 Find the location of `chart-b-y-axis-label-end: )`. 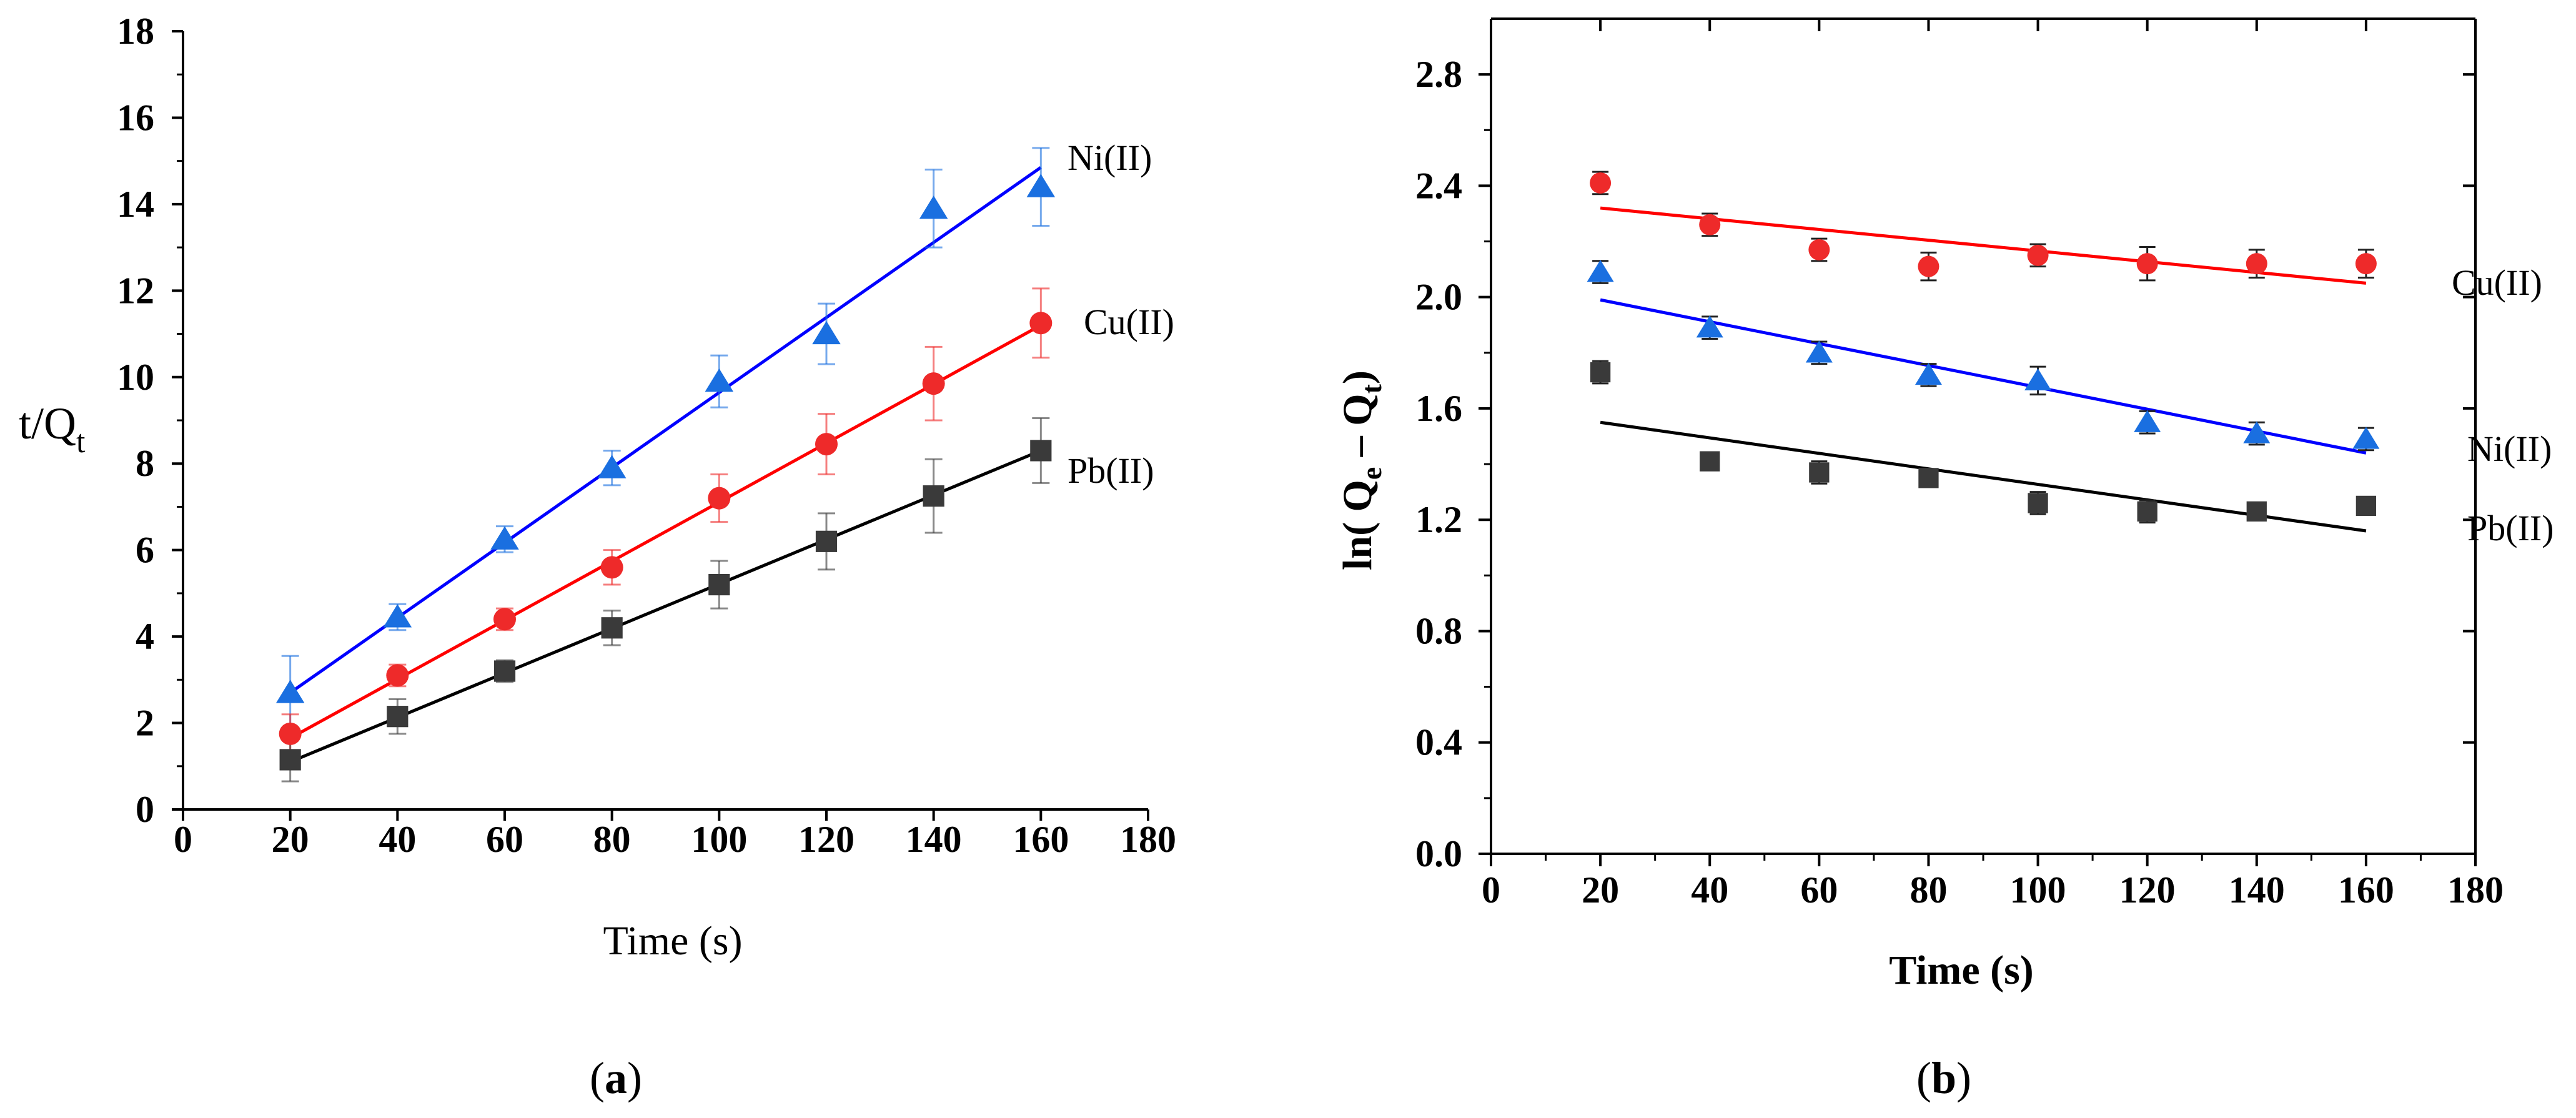

chart-b-y-axis-label-end: ) is located at coordinates (1357, 377).